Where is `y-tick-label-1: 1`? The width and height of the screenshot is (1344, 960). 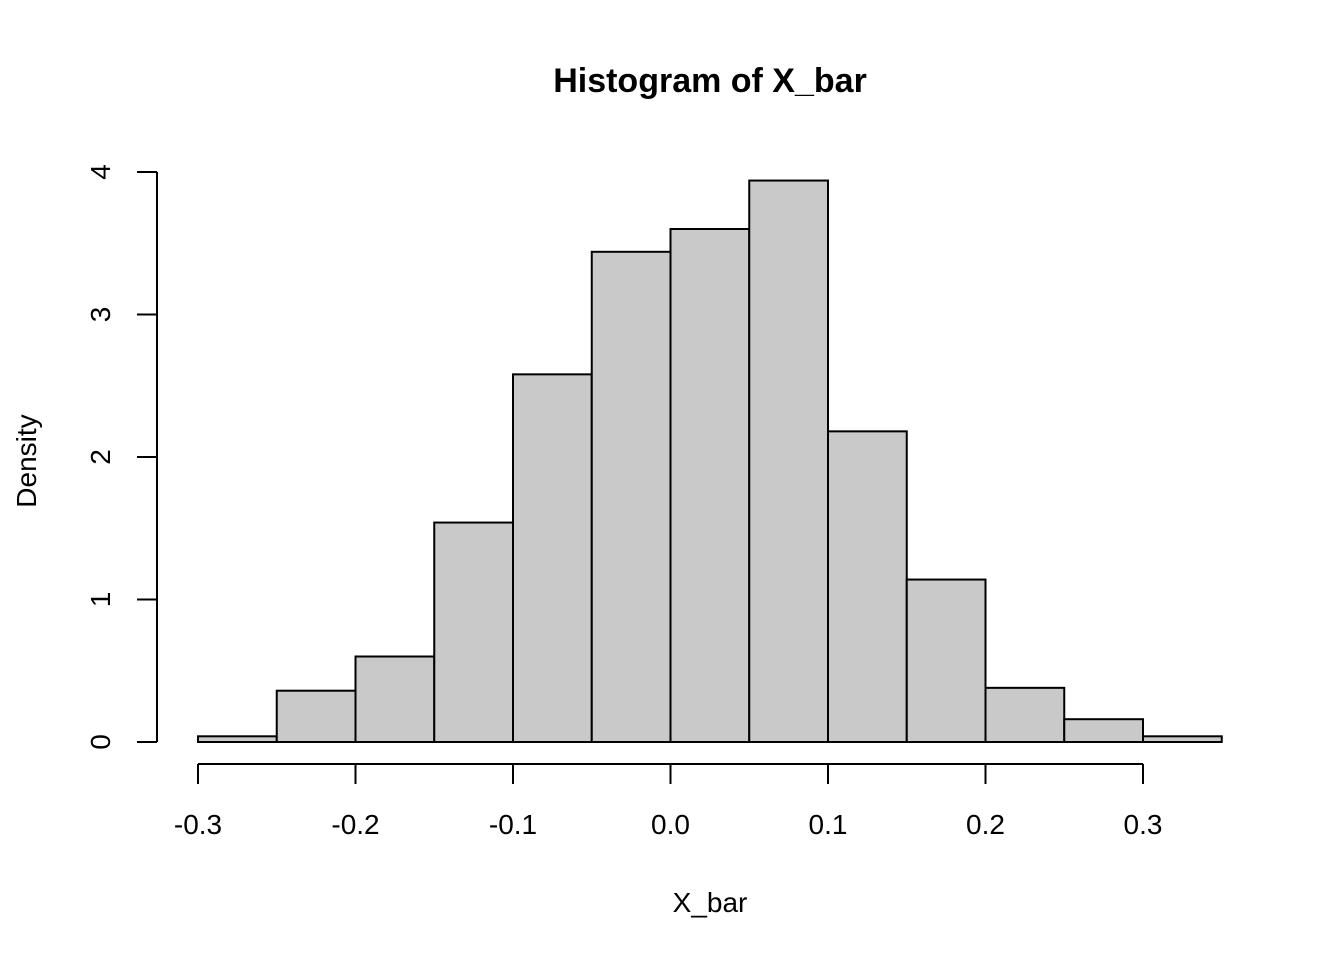
y-tick-label-1: 1 is located at coordinates (100, 600).